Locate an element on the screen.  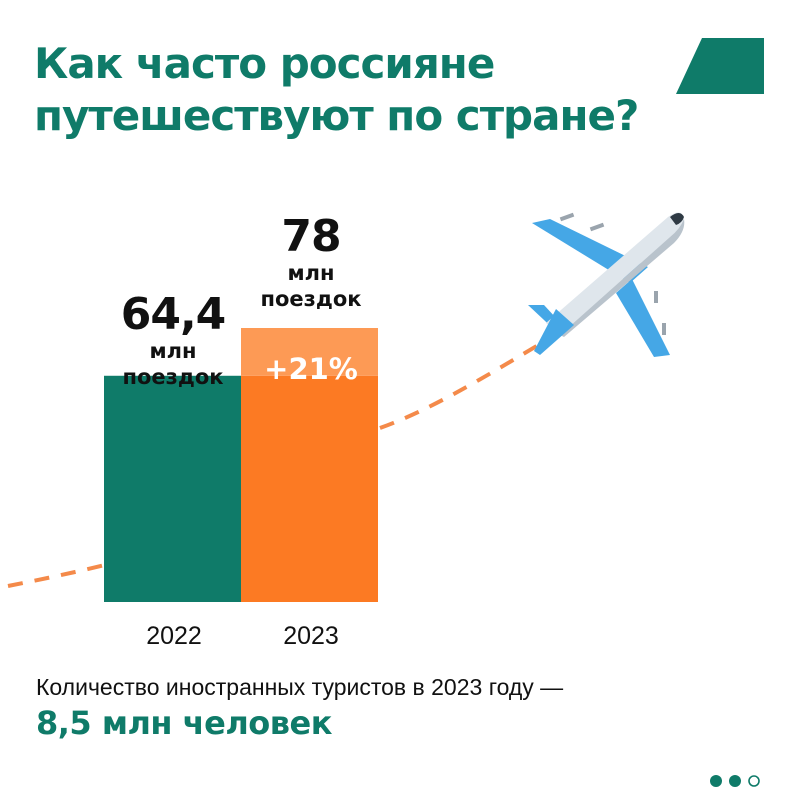
page-dots is located at coordinates (735, 781).